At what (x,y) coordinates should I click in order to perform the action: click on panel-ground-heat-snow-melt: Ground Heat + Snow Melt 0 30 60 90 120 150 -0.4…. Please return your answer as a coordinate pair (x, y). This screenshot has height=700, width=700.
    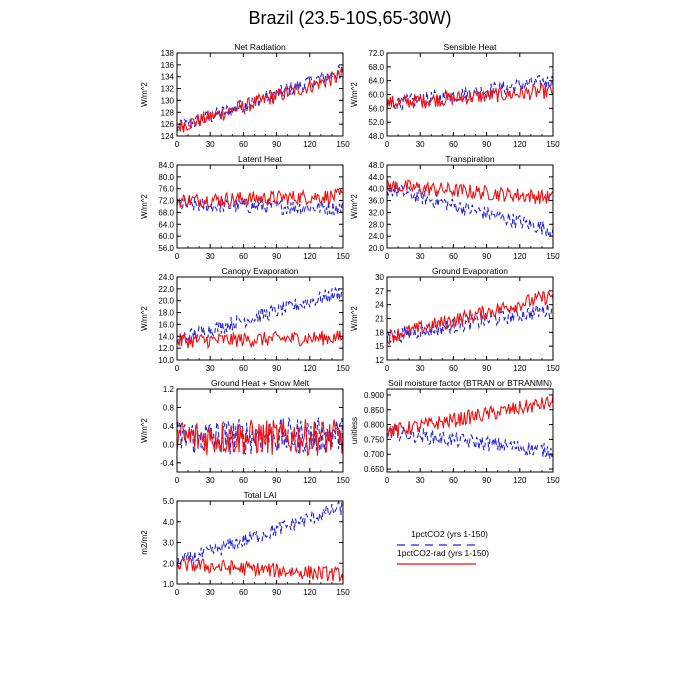
    Looking at the image, I should click on (245, 431).